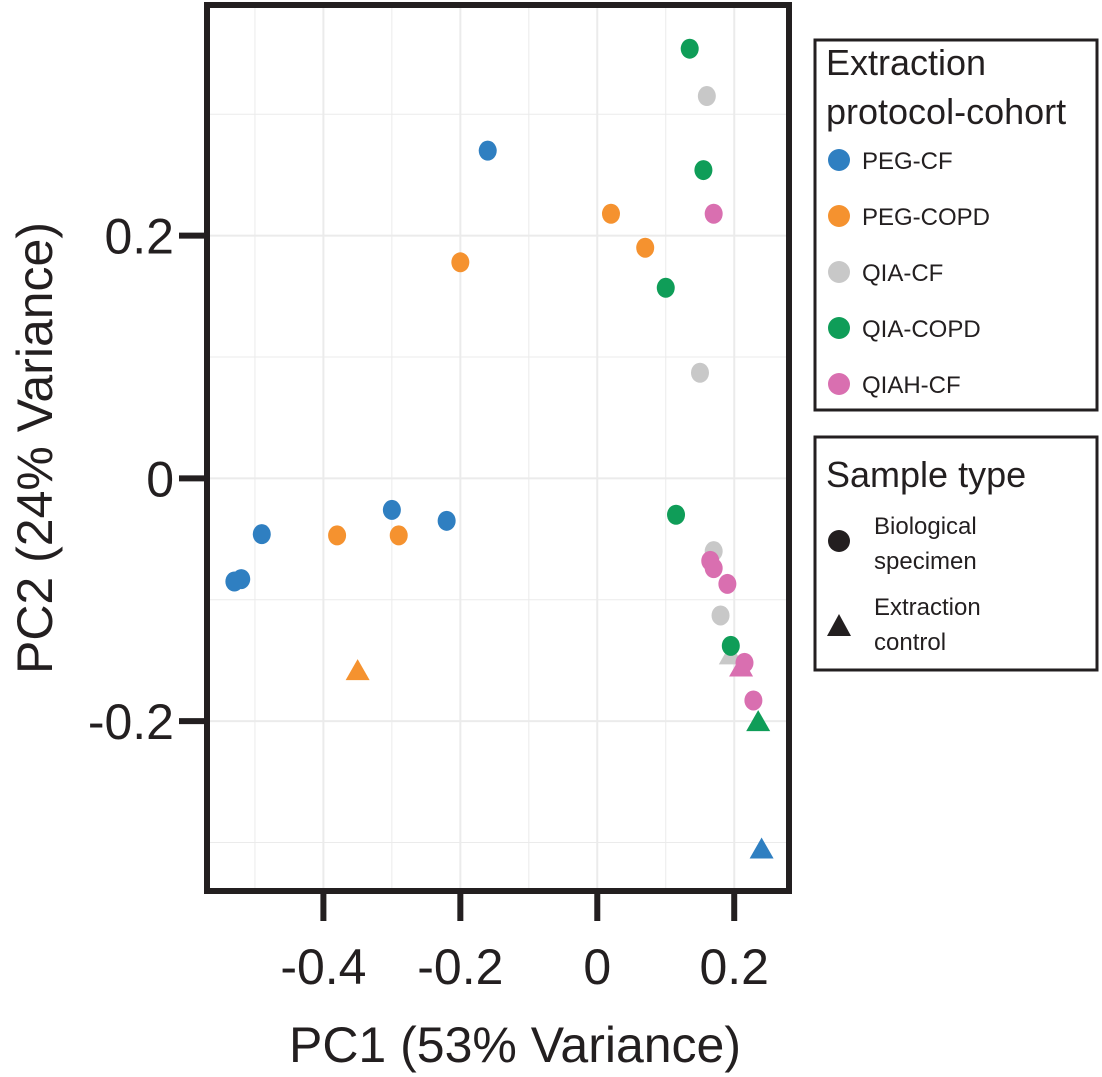 This screenshot has width=1102, height=1077. Describe the element at coordinates (839, 216) in the screenshot. I see `legend-swatch-peg-copd` at that location.